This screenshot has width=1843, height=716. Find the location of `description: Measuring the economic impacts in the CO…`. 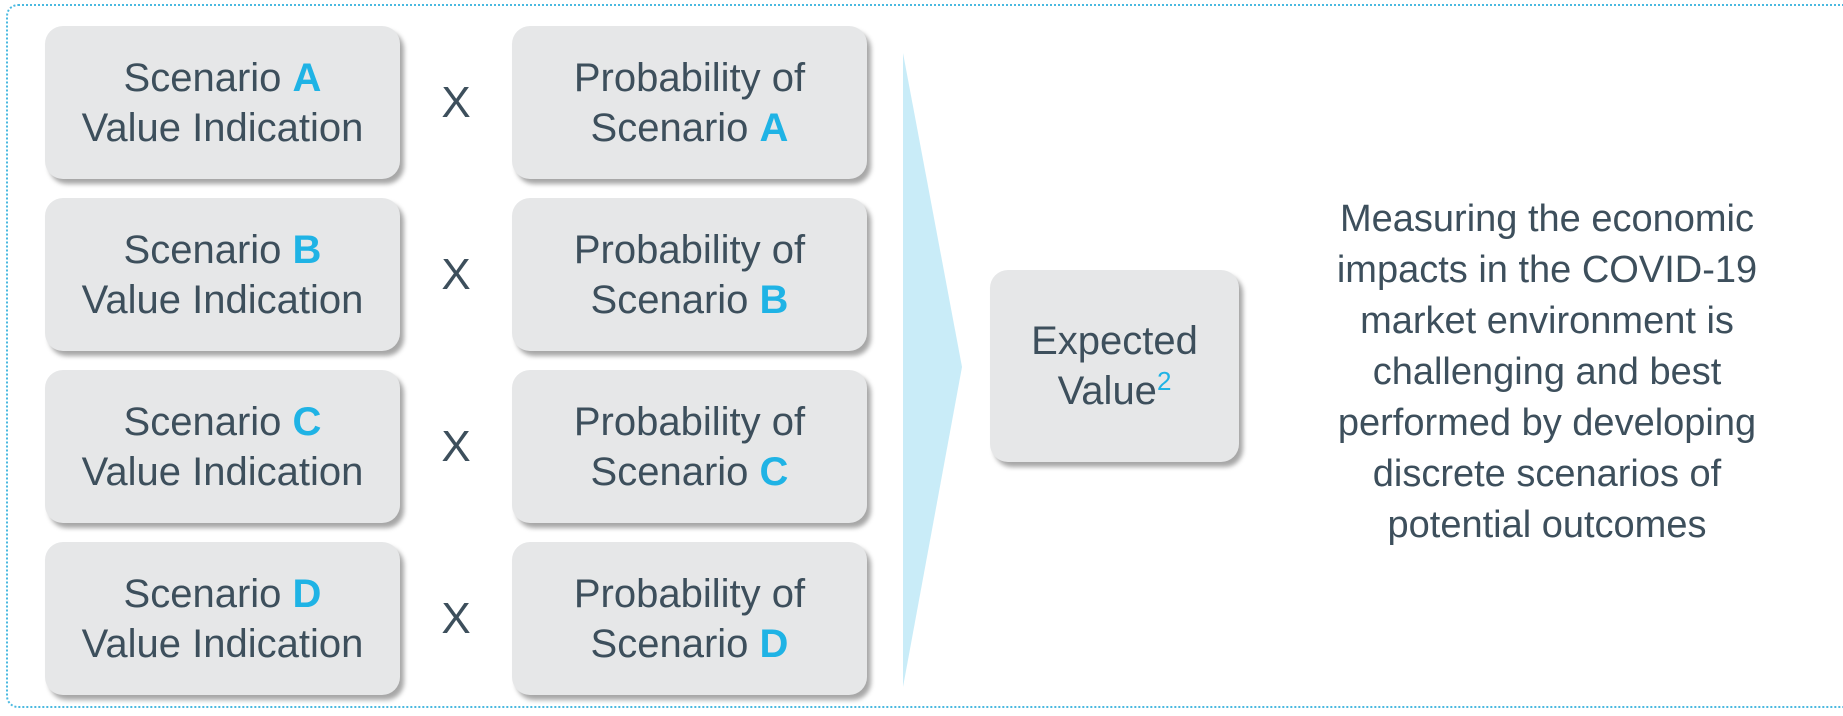

description: Measuring the economic impacts in the CO… is located at coordinates (1547, 372).